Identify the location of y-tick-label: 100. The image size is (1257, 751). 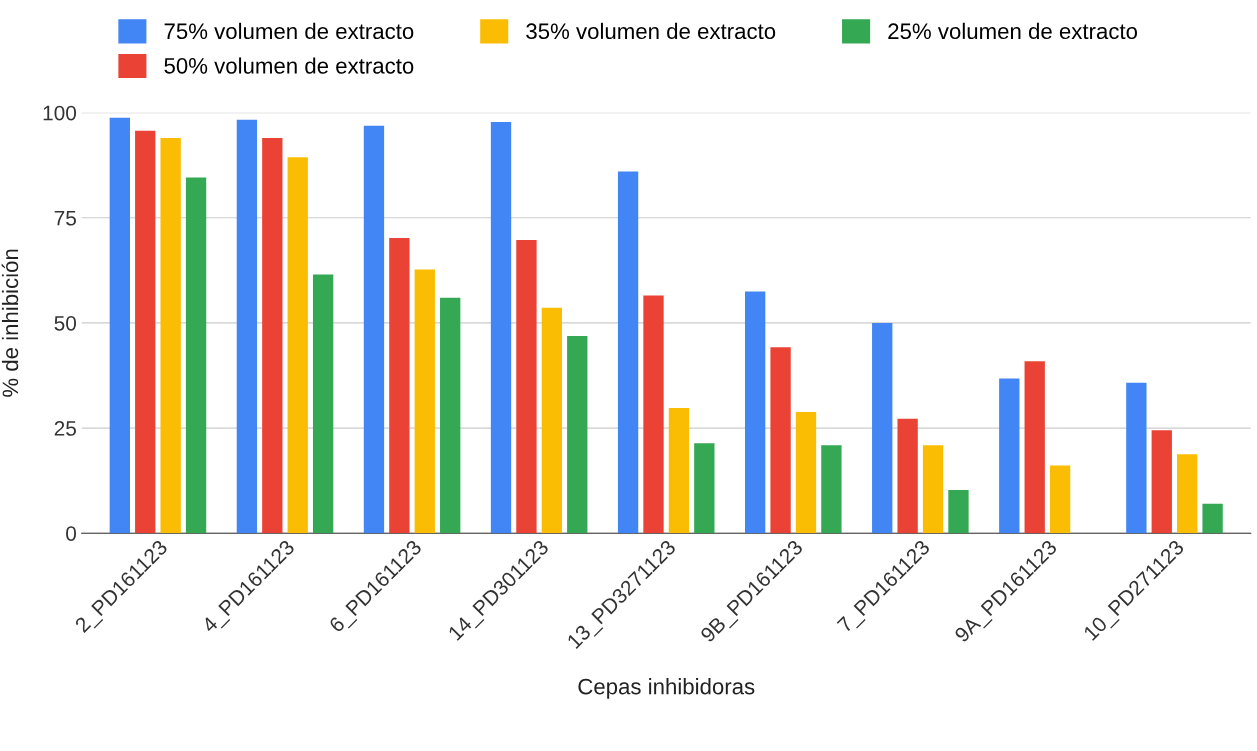
(60, 113).